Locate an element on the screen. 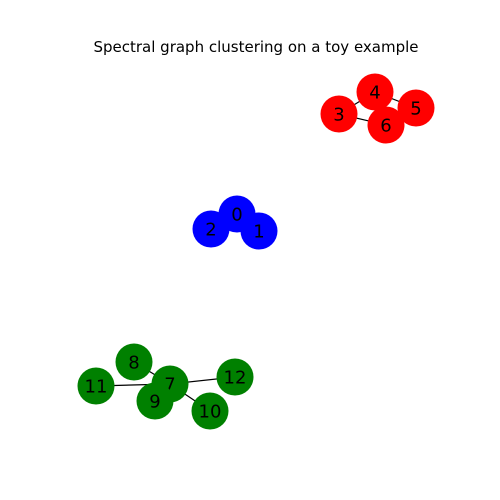  node-label-10: 10 is located at coordinates (210, 412).